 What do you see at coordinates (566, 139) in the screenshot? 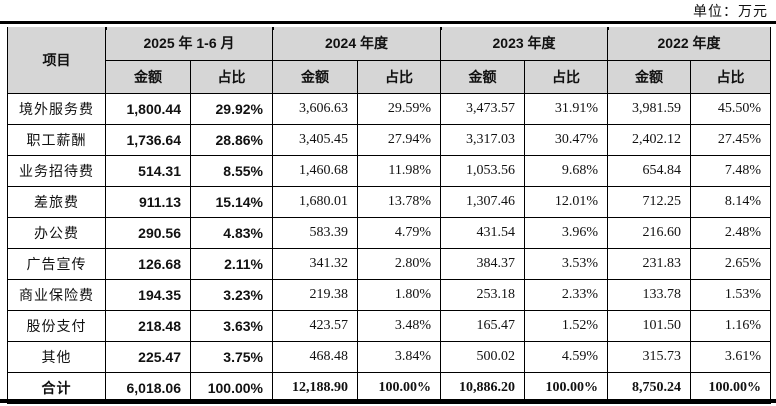
I see `cell-ratio-2023: 30.47%` at bounding box center [566, 139].